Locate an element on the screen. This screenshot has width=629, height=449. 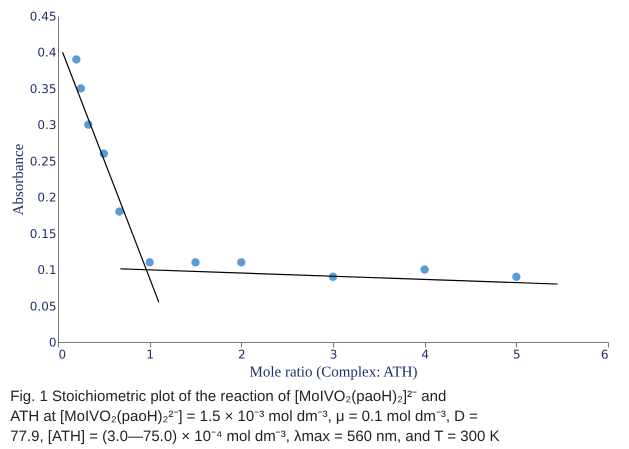
x-tick-label: 4 is located at coordinates (425, 355).